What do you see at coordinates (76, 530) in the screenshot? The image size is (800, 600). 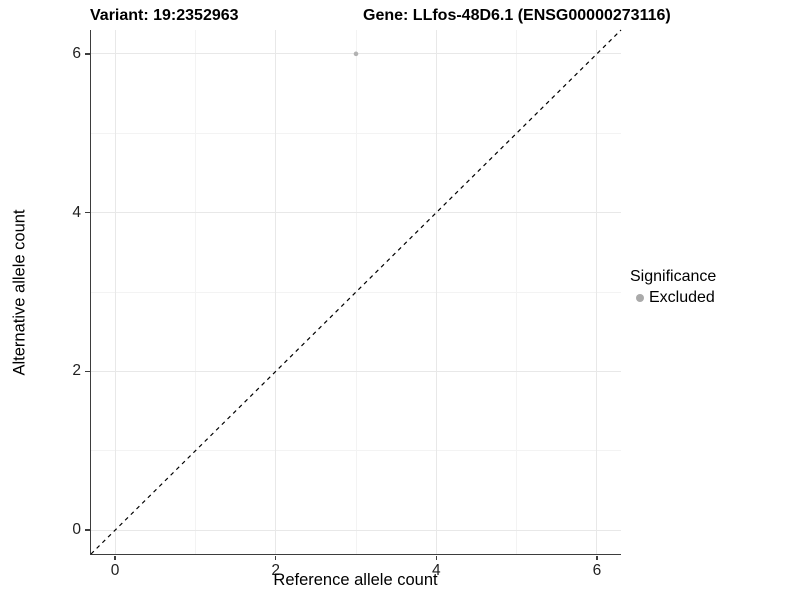 I see `y-tick-label: 0` at bounding box center [76, 530].